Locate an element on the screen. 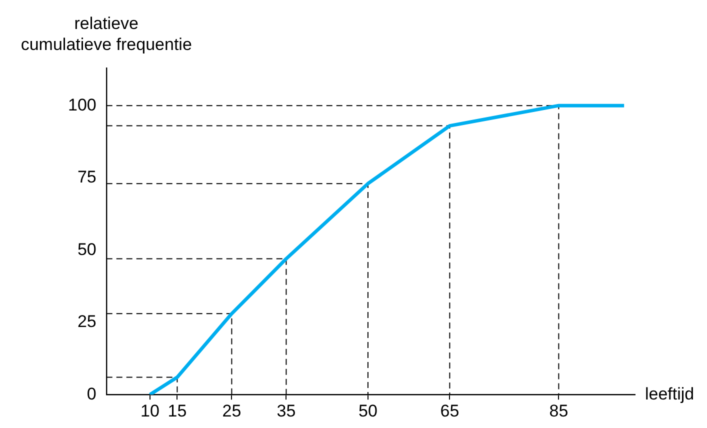  x-tick-label: 10 is located at coordinates (150, 410).